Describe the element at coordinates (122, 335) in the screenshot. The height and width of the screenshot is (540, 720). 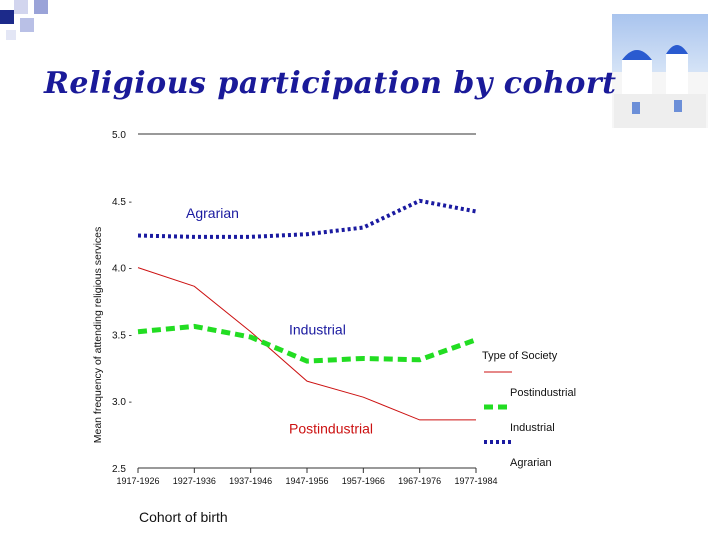
I see `y-tick-label: 3.5 -` at that location.